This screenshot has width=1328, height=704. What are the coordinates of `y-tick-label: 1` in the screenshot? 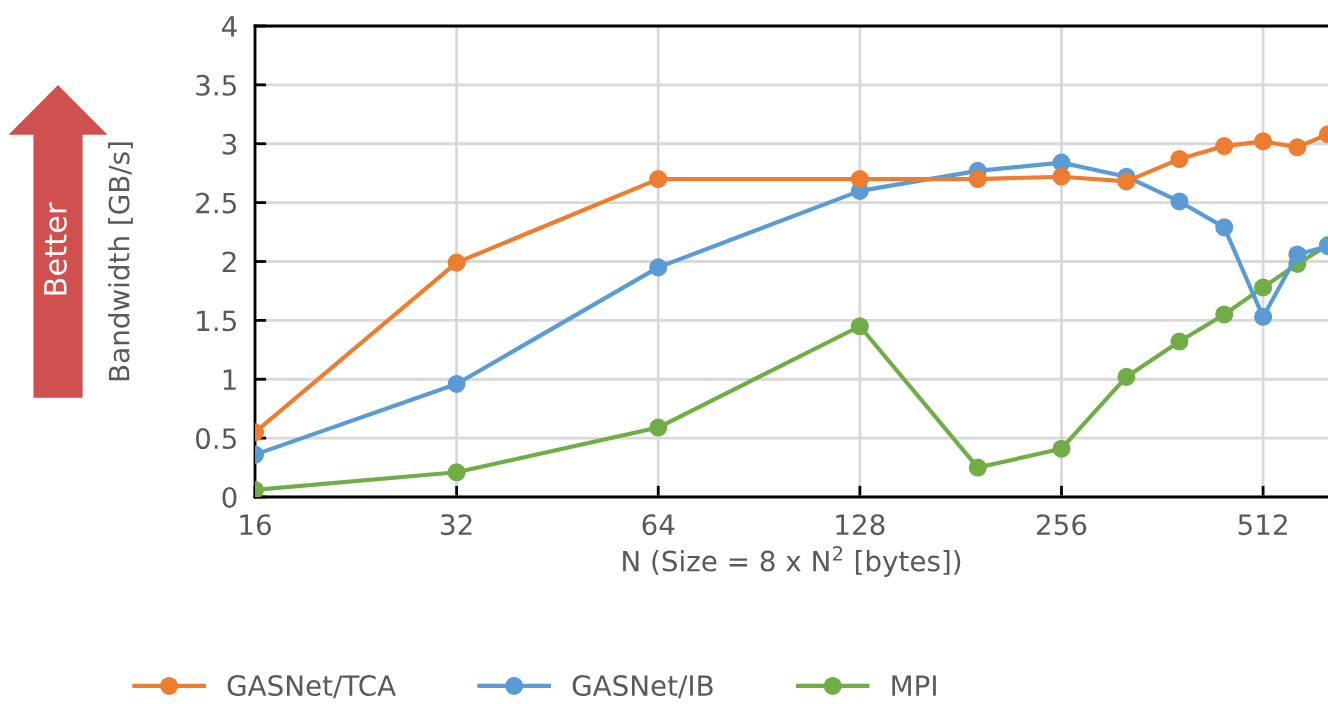 It's located at (229, 379).